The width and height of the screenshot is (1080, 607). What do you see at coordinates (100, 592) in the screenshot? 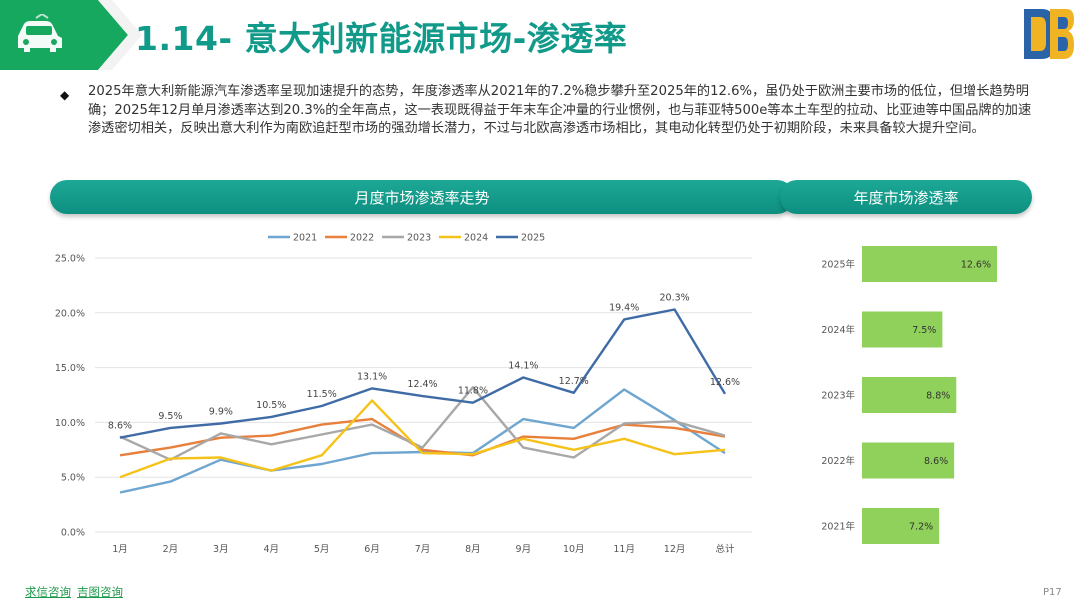
I see `footer-link-jitu: 吉图咨询` at bounding box center [100, 592].